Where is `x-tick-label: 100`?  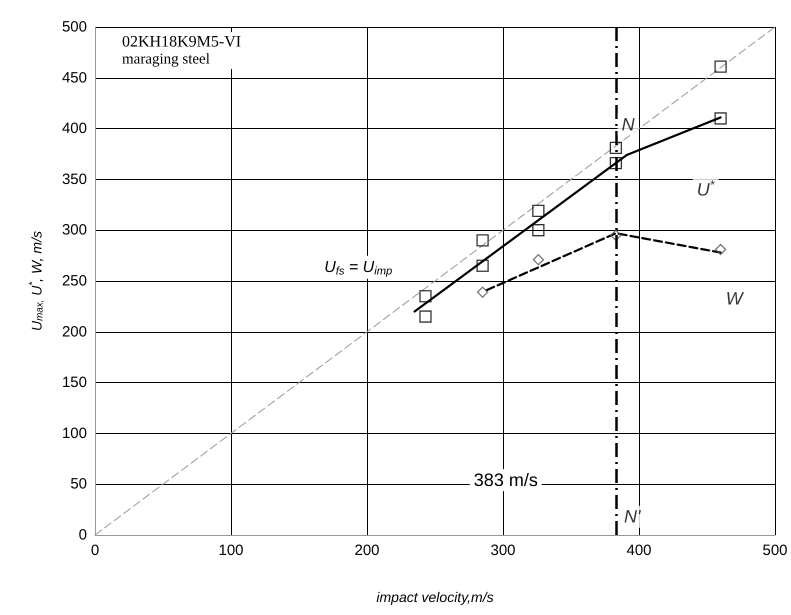 x-tick-label: 100 is located at coordinates (231, 550).